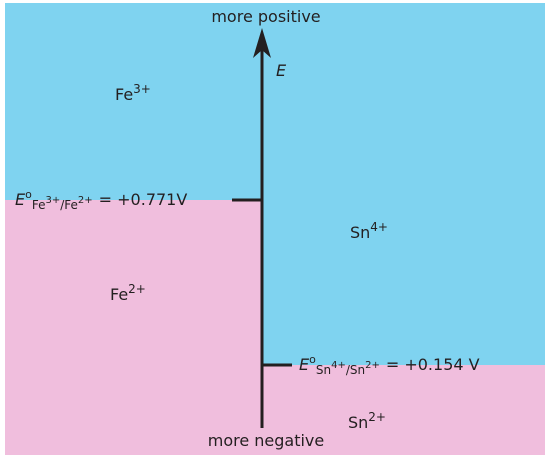  Describe the element at coordinates (355, 370) in the screenshot. I see `potential-sub: /Sn` at that location.